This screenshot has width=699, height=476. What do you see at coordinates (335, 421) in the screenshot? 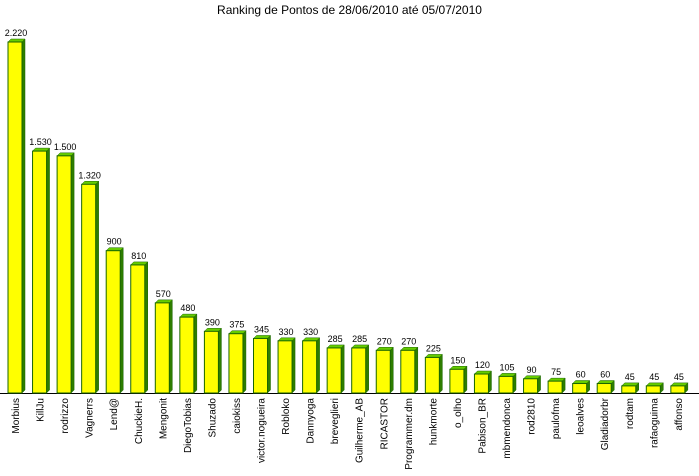
I see `category-label: breveglieri` at bounding box center [335, 421].